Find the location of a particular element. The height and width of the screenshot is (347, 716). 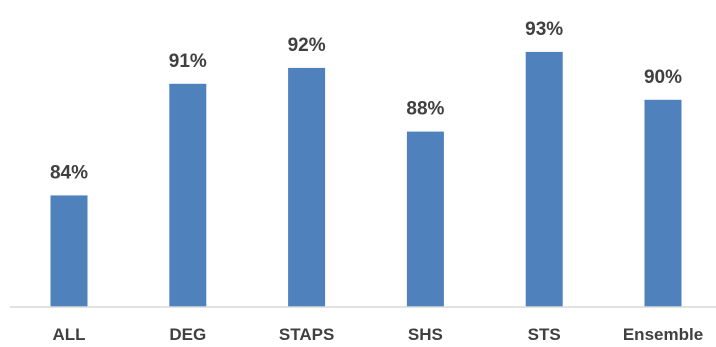

x-tick-label-deg: DEG is located at coordinates (187, 334).